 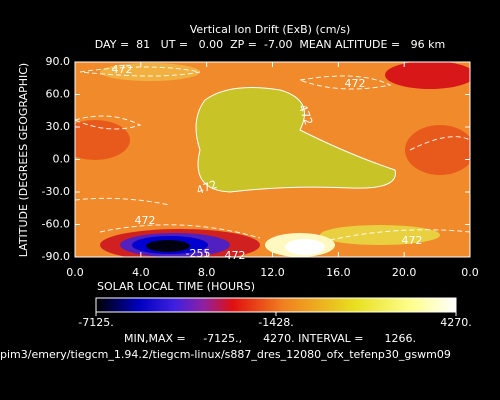 I want to click on y-tick-label: 30.0, so click(x=58, y=126).